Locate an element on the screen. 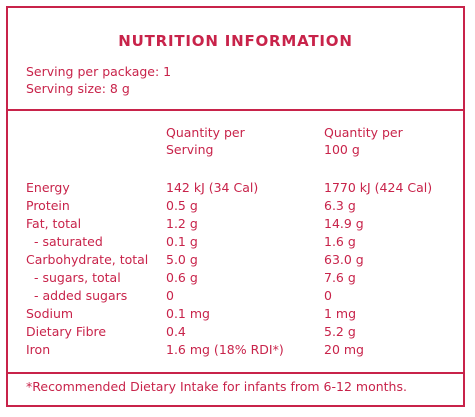  per-serving-value: 0 is located at coordinates (170, 295).